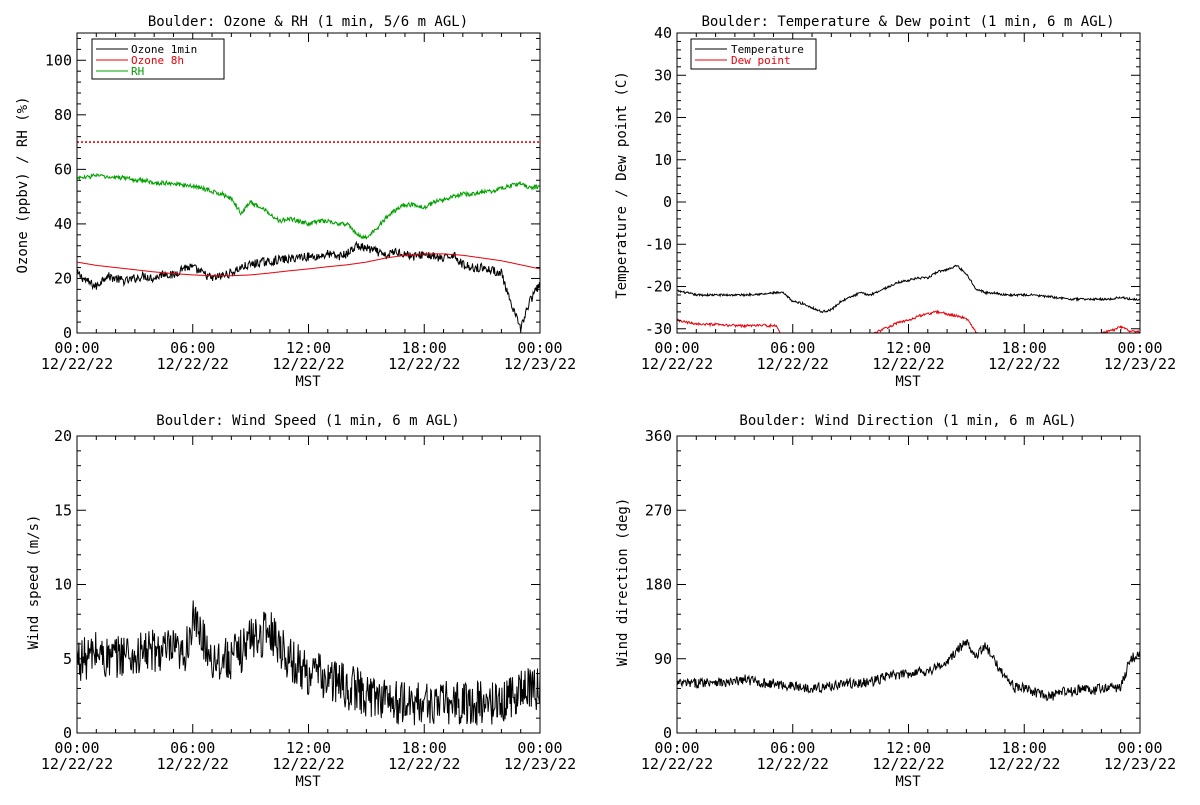 The width and height of the screenshot is (1200, 805). What do you see at coordinates (308, 206) in the screenshot?
I see `series-line-rh` at bounding box center [308, 206].